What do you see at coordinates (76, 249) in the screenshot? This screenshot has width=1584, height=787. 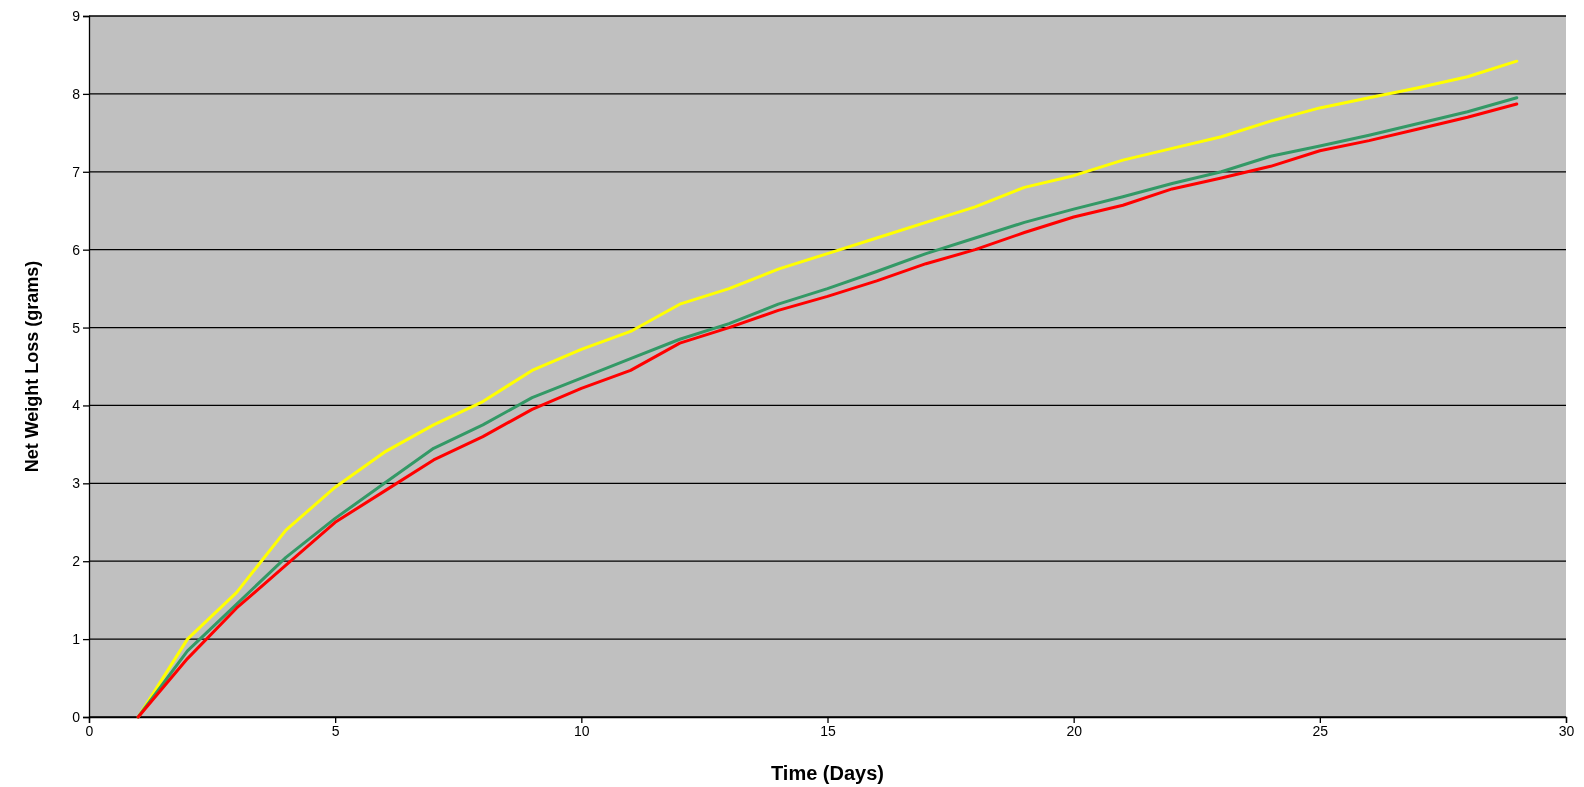 I see `y-tick-label: 6` at bounding box center [76, 249].